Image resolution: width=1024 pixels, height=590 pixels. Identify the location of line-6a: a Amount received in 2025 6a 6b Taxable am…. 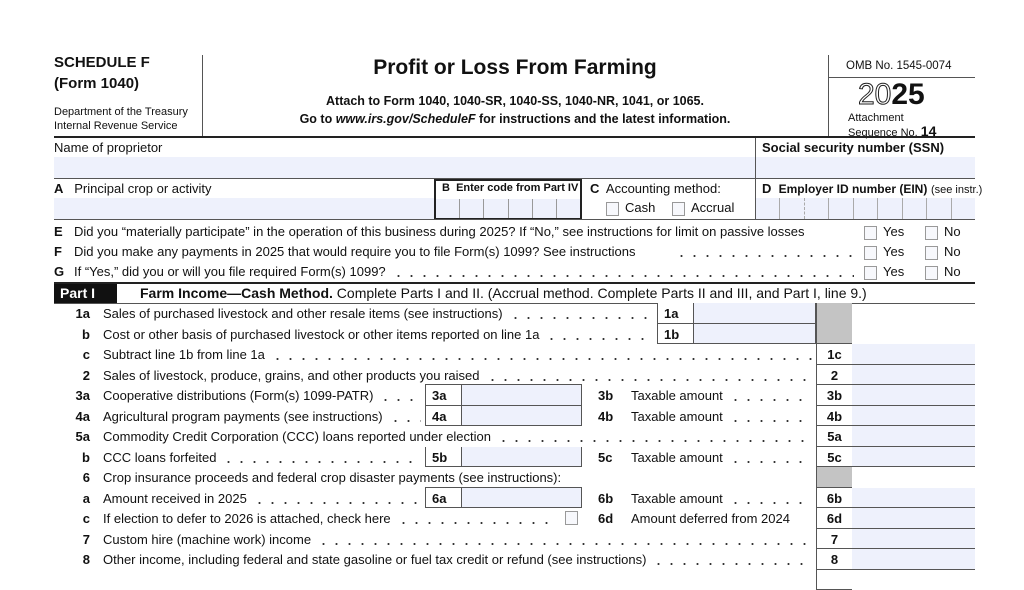
(512, 497).